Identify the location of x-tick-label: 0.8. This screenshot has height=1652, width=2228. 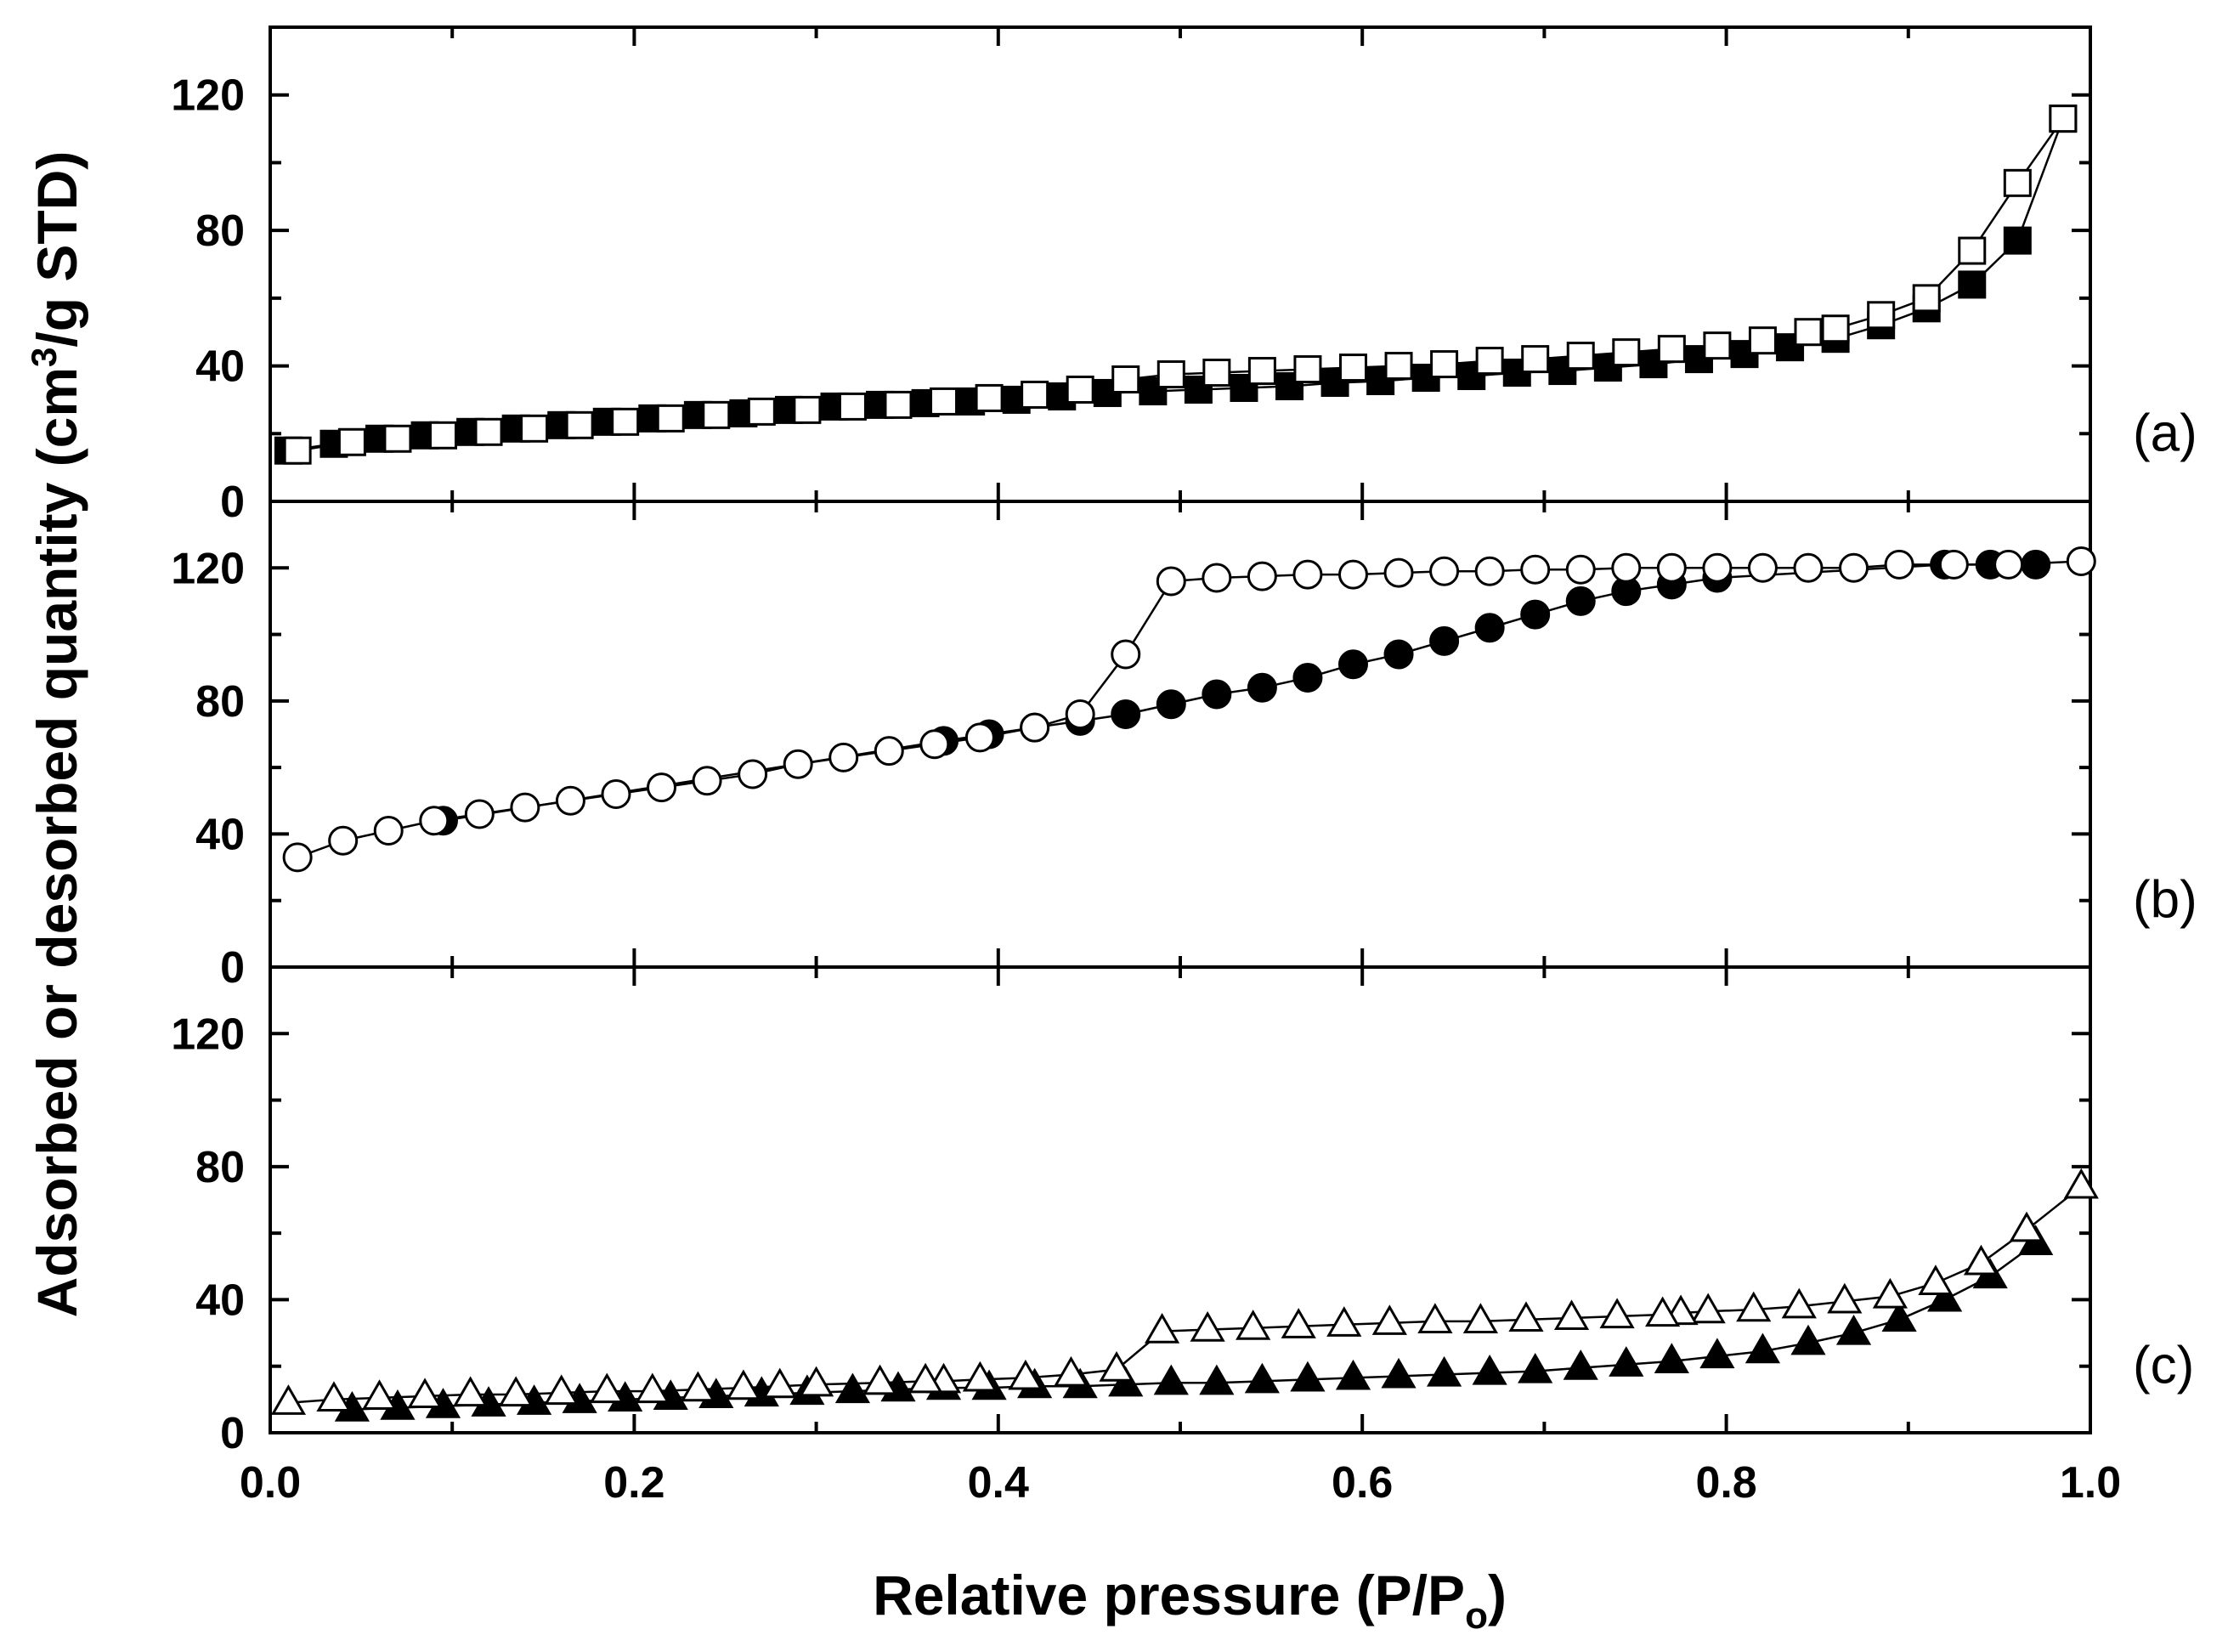
(1725, 1483).